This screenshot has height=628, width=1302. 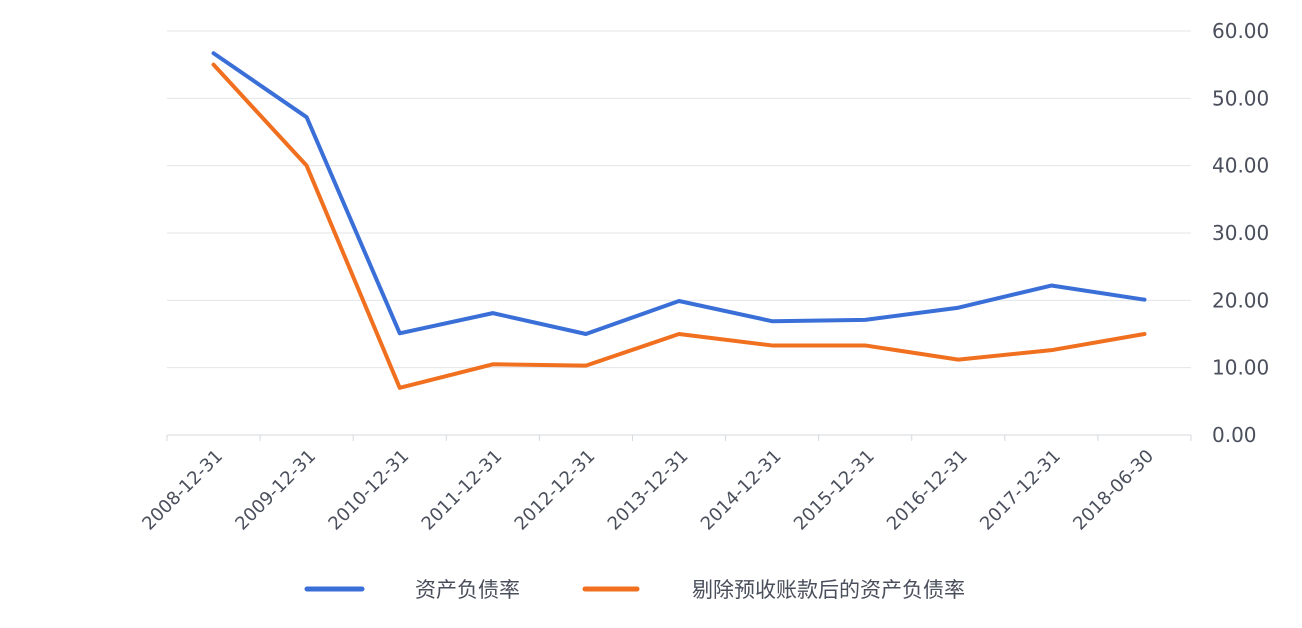 I want to click on legend: 资产负债率 剔除预收账款后的资产负债率, so click(x=634, y=590).